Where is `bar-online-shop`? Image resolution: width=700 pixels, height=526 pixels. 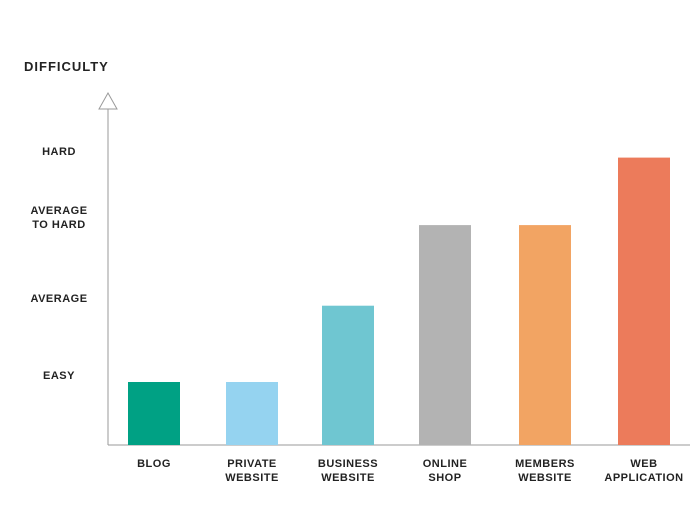 bar-online-shop is located at coordinates (445, 335).